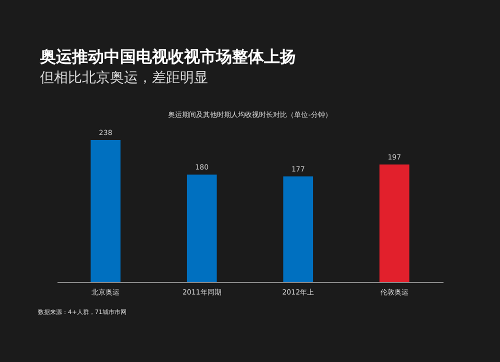 This screenshot has width=500, height=362. What do you see at coordinates (124, 78) in the screenshot?
I see `chart-subtitle: 但相比北京奥运，差距明显` at bounding box center [124, 78].